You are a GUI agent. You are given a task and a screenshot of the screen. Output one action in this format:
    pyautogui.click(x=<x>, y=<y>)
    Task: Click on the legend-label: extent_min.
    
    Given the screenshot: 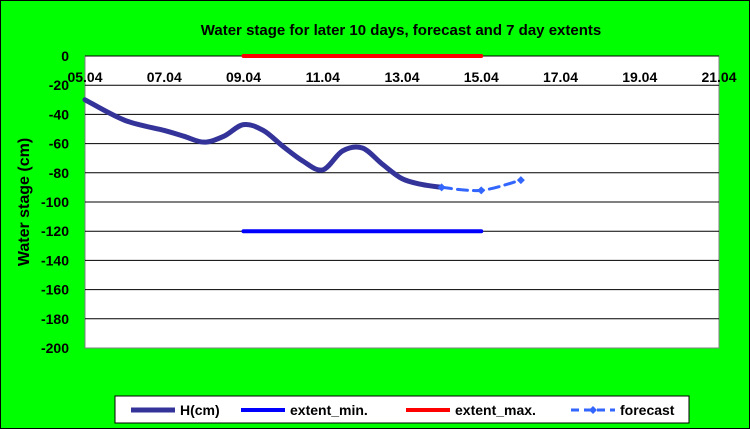 What is the action you would take?
    pyautogui.click(x=329, y=410)
    